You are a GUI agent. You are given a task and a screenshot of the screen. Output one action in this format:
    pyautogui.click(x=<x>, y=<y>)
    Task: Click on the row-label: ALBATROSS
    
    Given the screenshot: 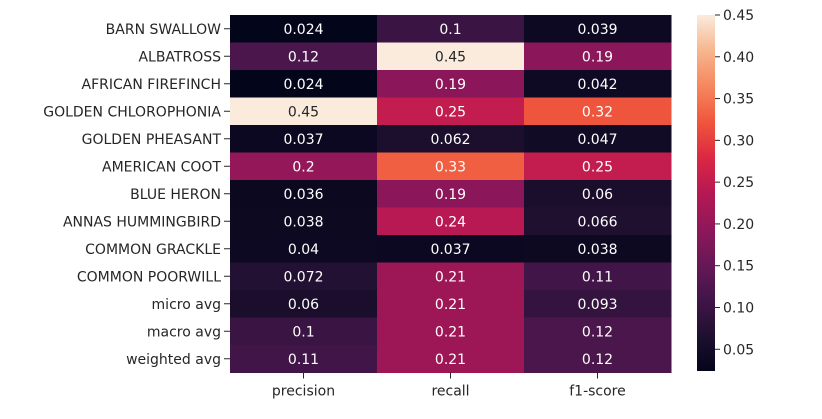 What is the action you would take?
    pyautogui.click(x=179, y=57)
    